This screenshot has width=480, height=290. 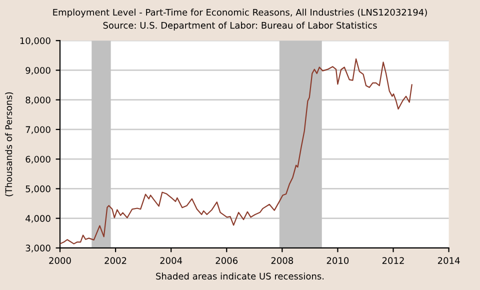 I want to click on x-tick-label: 2010, so click(x=337, y=260).